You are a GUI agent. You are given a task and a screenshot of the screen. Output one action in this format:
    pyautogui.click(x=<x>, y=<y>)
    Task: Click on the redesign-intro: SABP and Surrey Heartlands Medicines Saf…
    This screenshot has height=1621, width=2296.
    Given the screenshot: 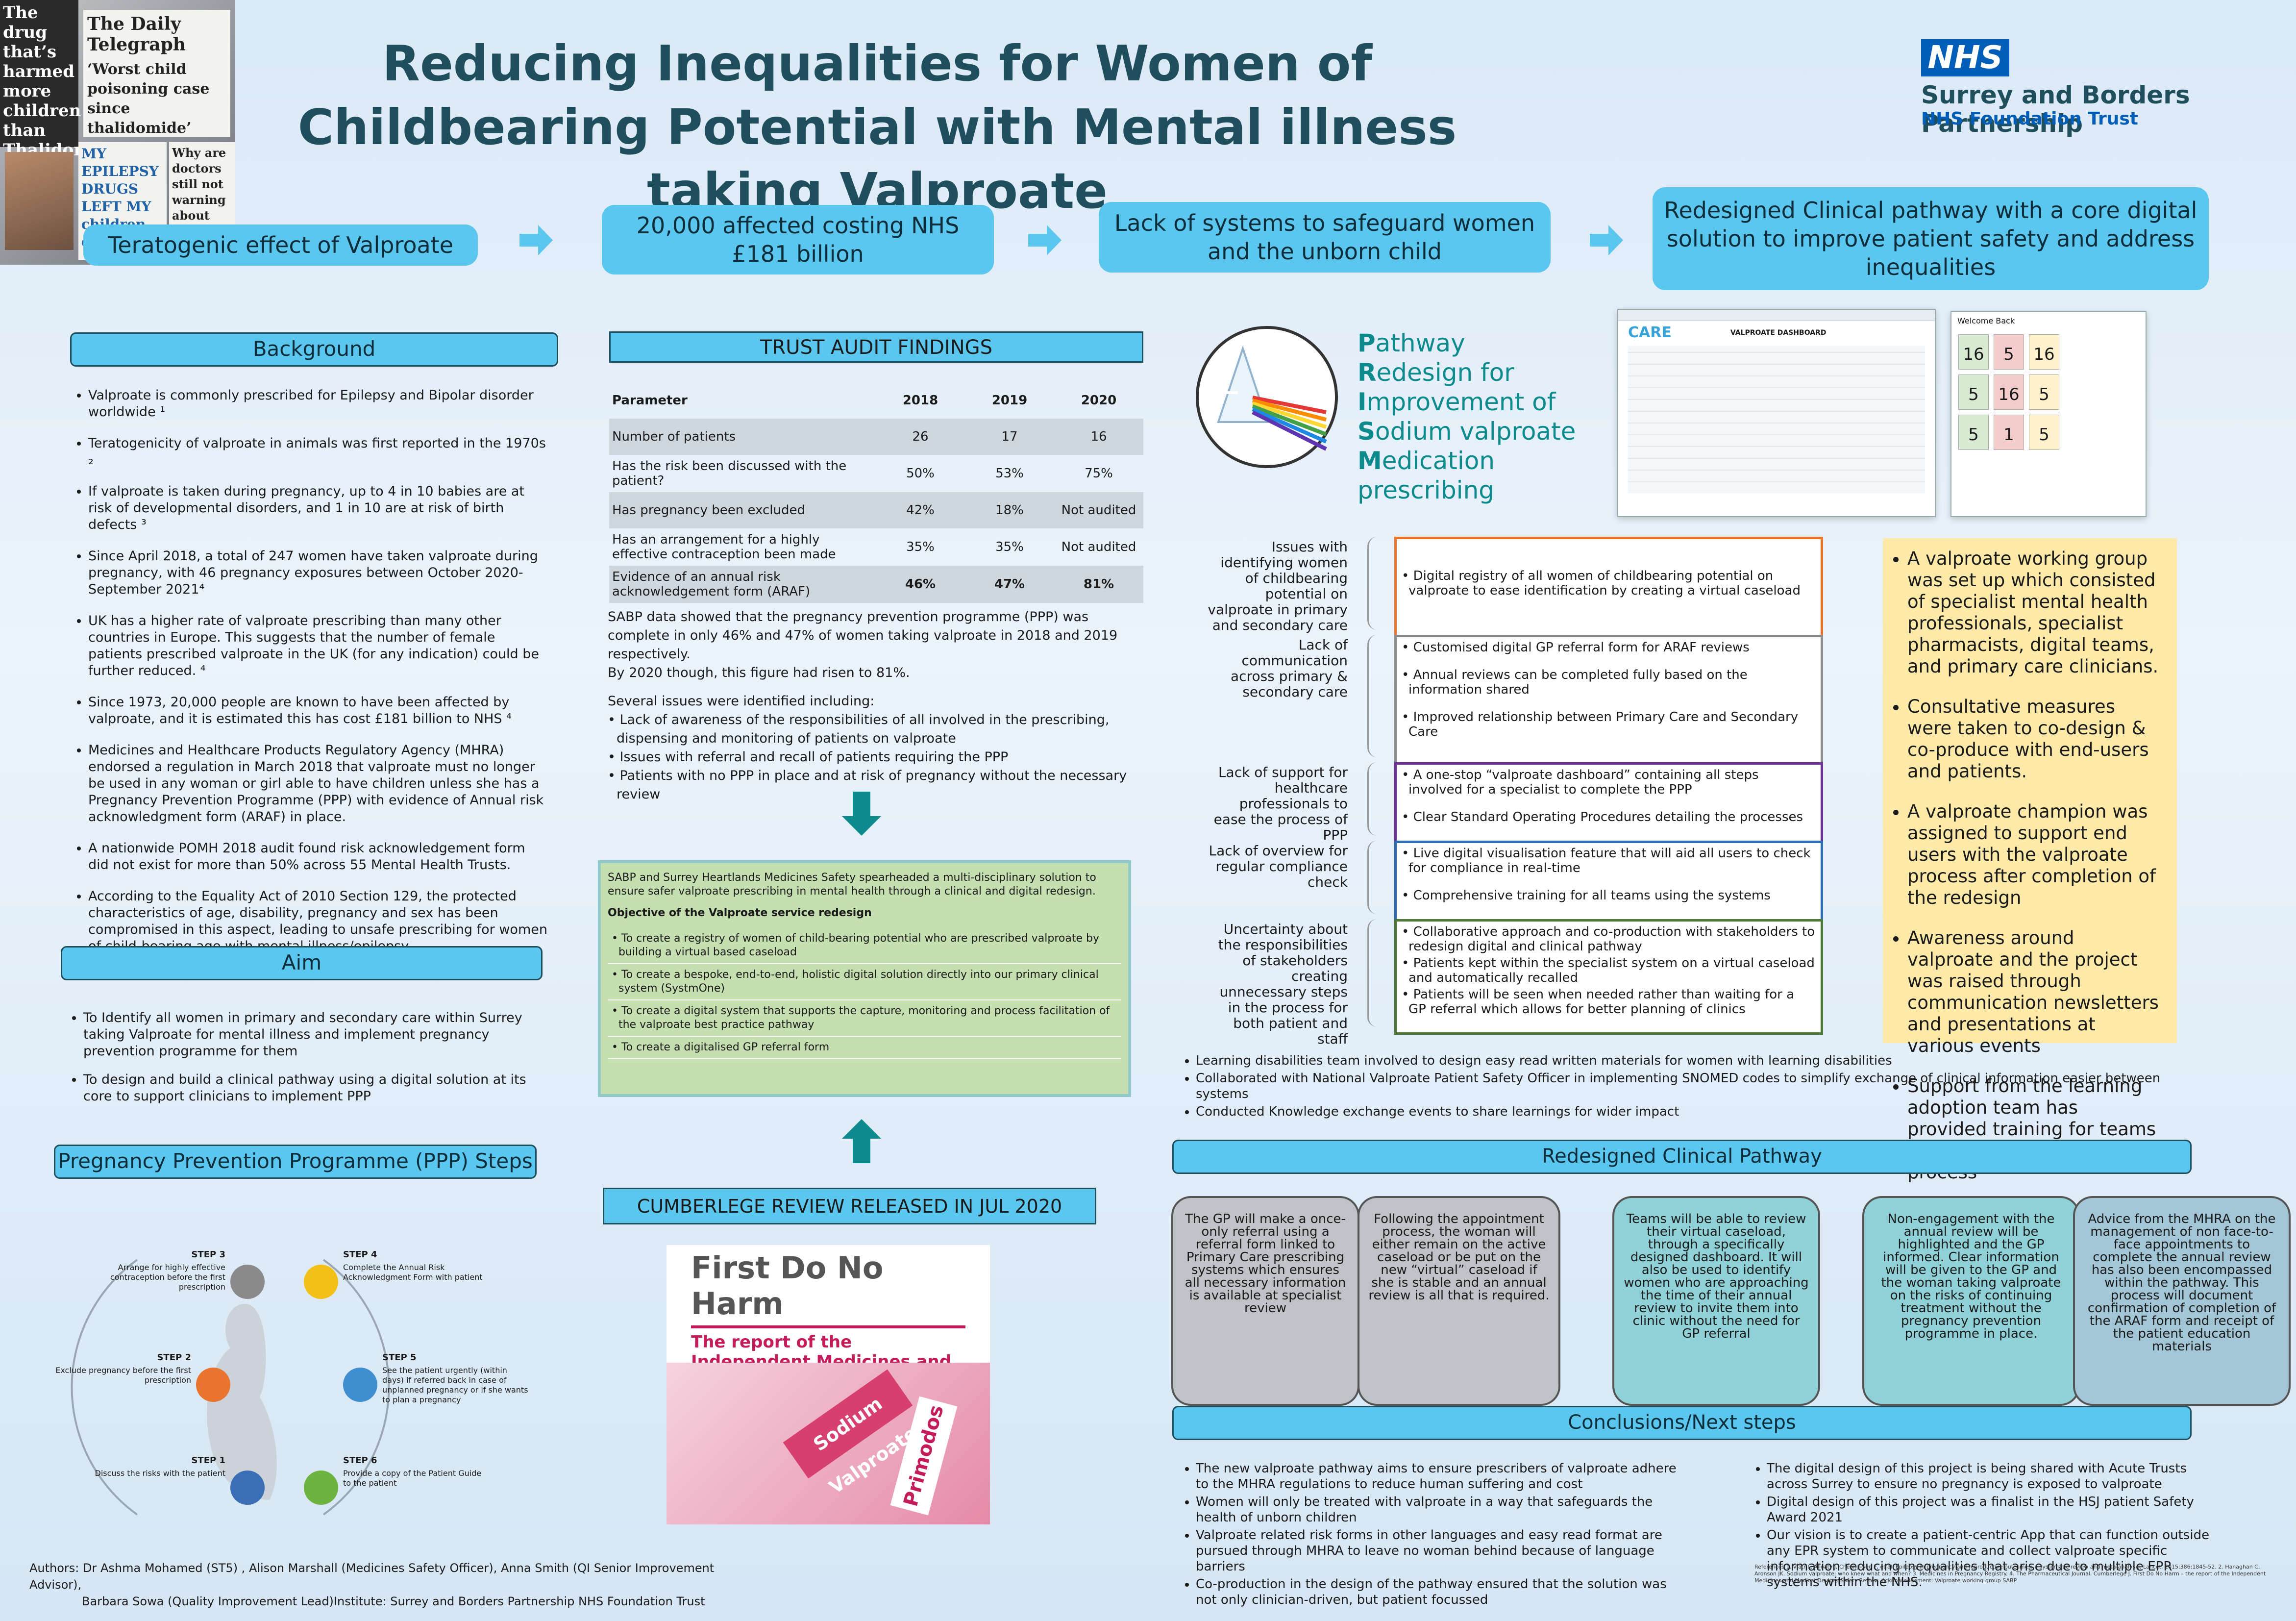 What is the action you would take?
    pyautogui.click(x=852, y=885)
    